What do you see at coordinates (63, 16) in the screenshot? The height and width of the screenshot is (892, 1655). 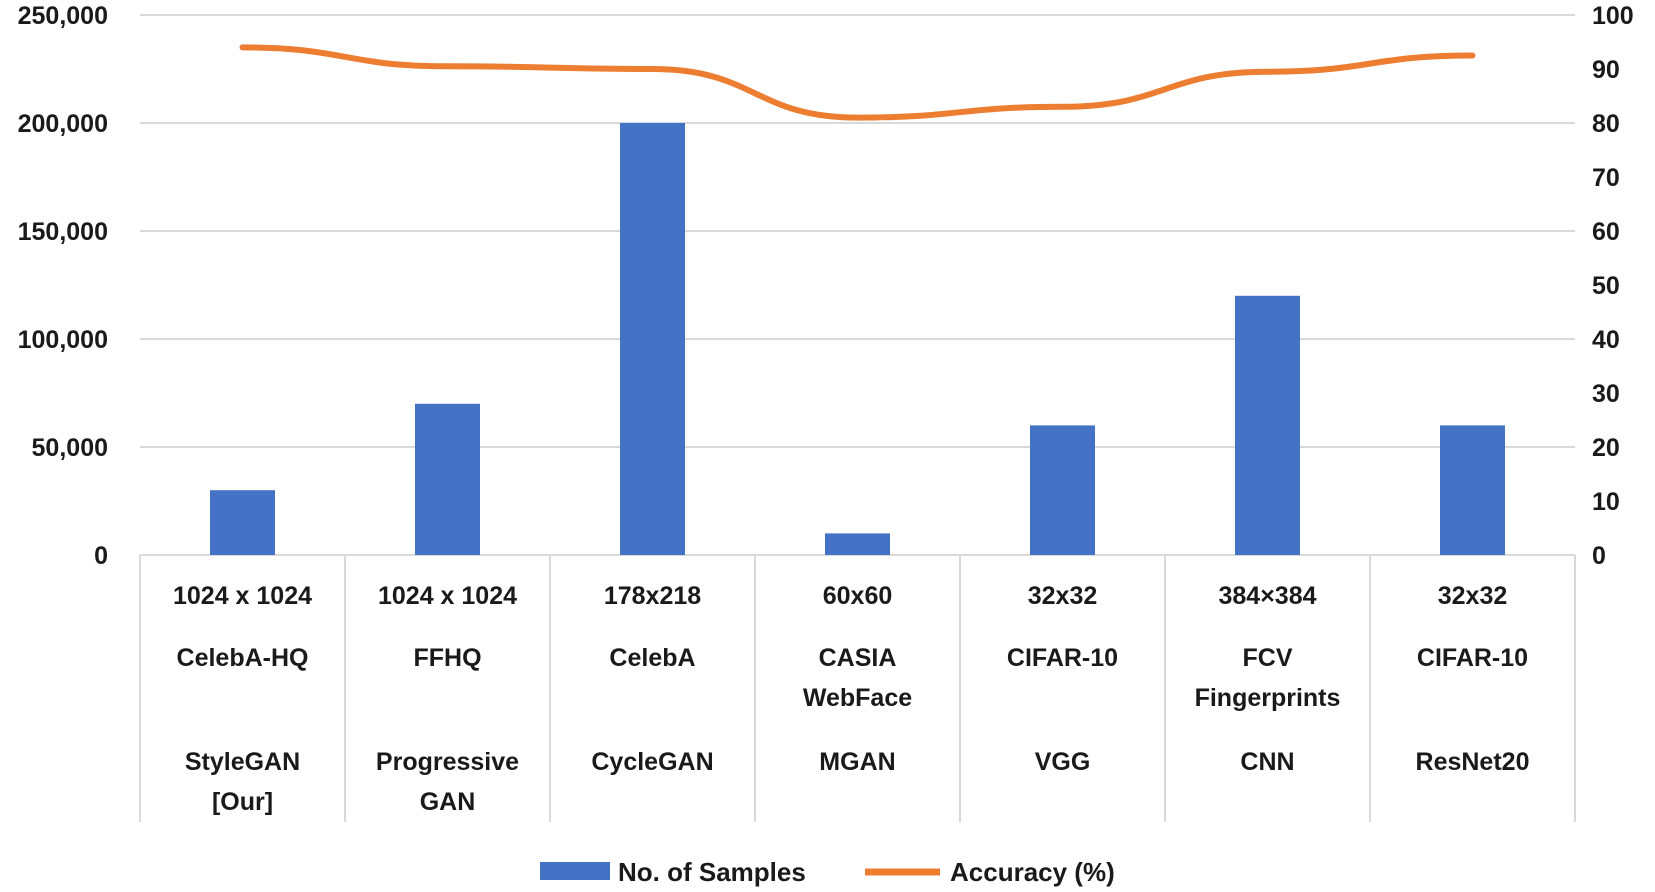 I see `left-tick-label: 250,000` at bounding box center [63, 16].